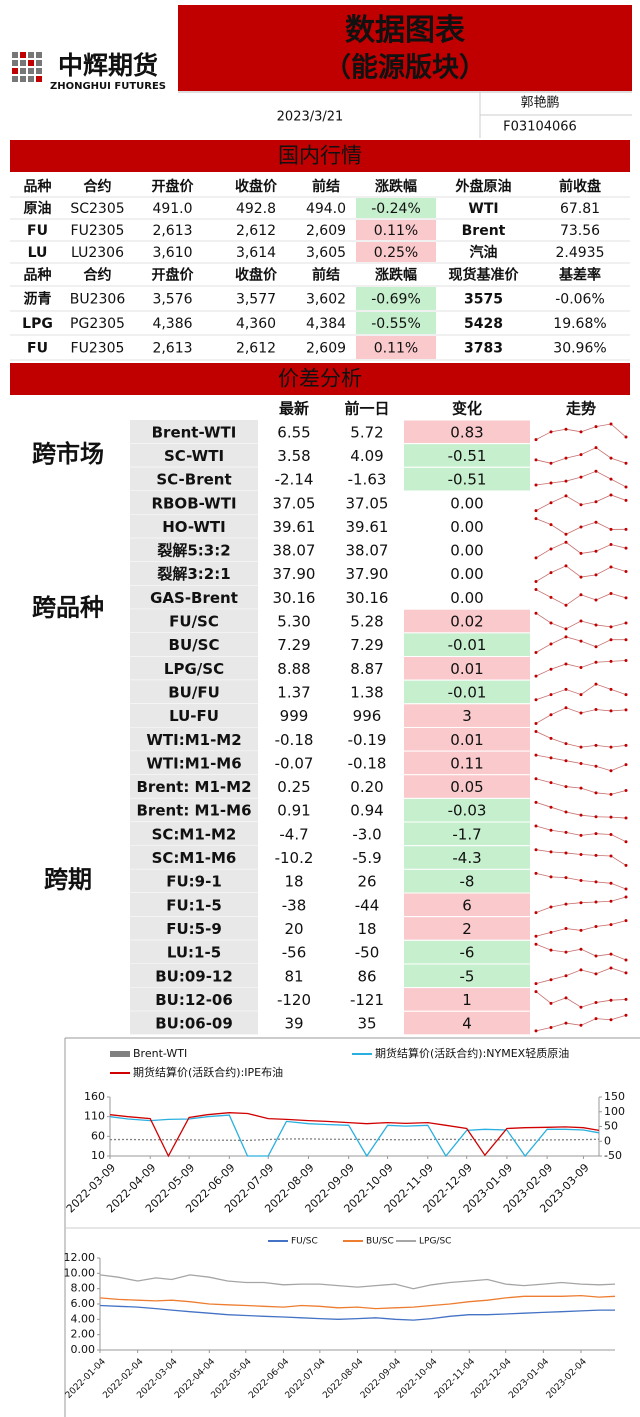 This screenshot has width=640, height=1417. I want to click on spread-change: -6, so click(467, 953).